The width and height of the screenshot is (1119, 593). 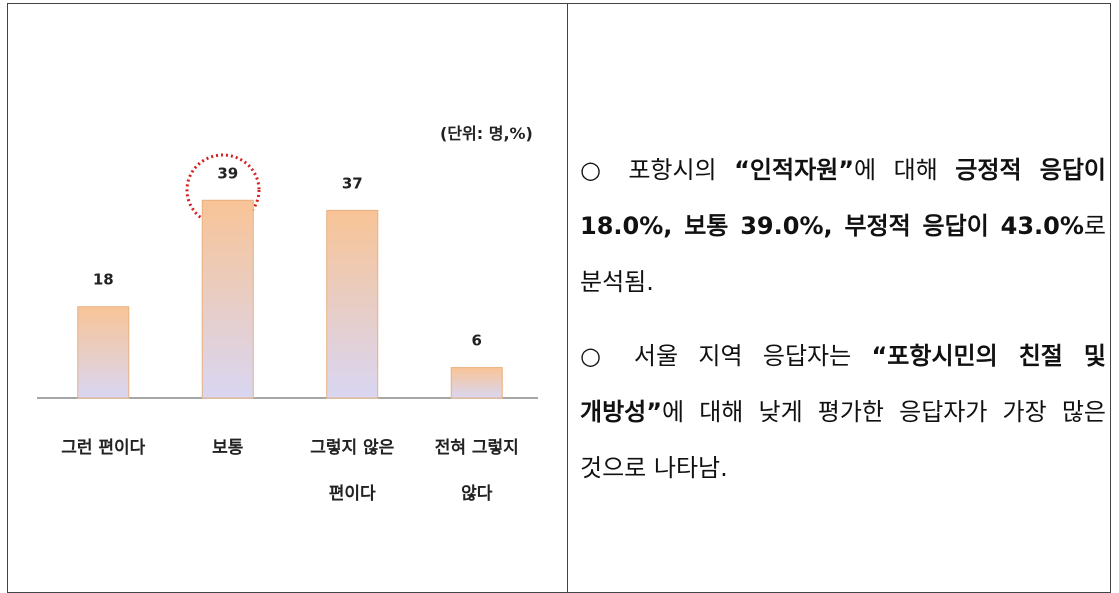 I want to click on value-label: 6, so click(x=477, y=341).